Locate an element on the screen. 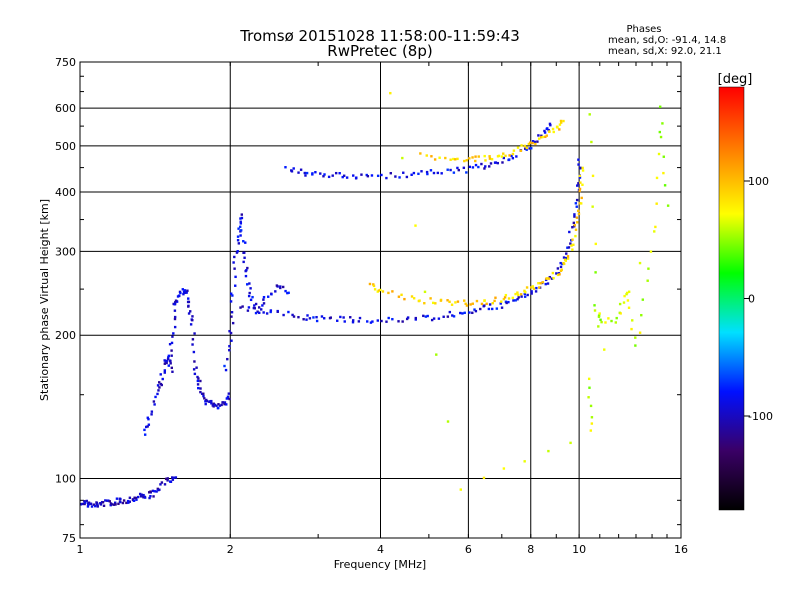 This screenshot has height=600, width=800. x-tick-label: 4 is located at coordinates (380, 549).